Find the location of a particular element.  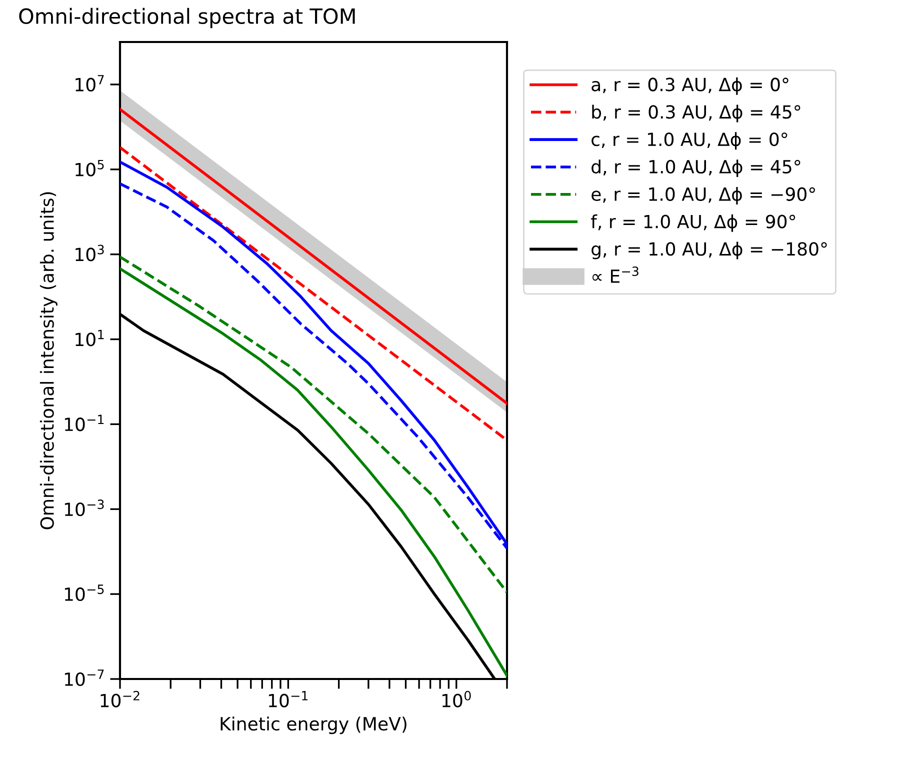

y-tick-label: 10$^{1}$ is located at coordinates (90, 338).